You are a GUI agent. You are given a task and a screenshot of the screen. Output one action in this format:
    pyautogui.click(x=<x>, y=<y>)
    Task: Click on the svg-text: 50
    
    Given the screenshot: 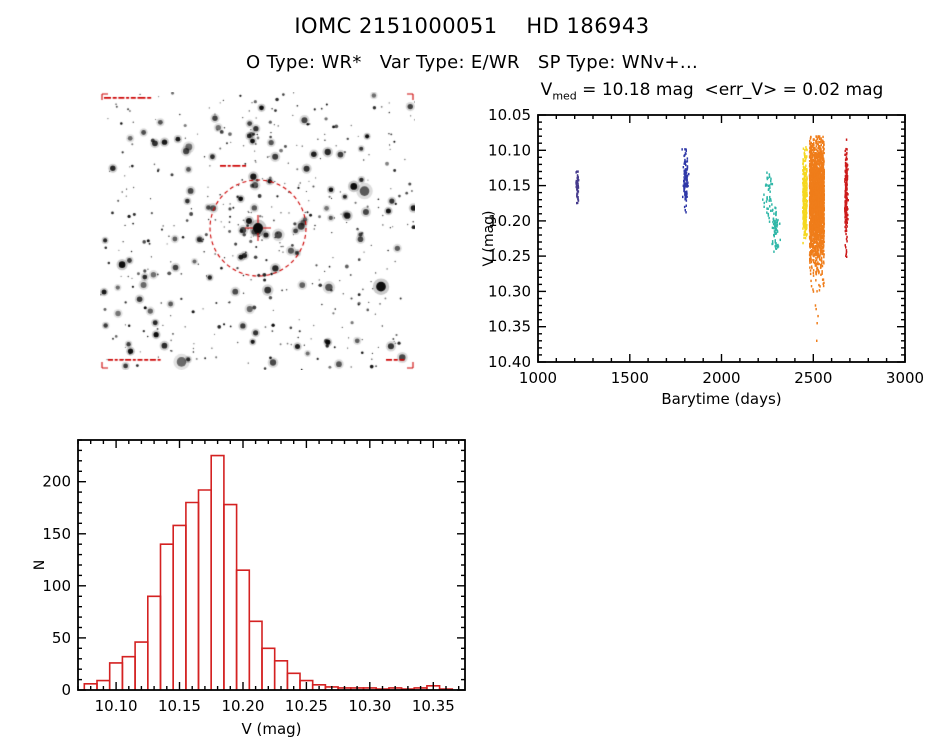 What is the action you would take?
    pyautogui.click(x=61, y=638)
    